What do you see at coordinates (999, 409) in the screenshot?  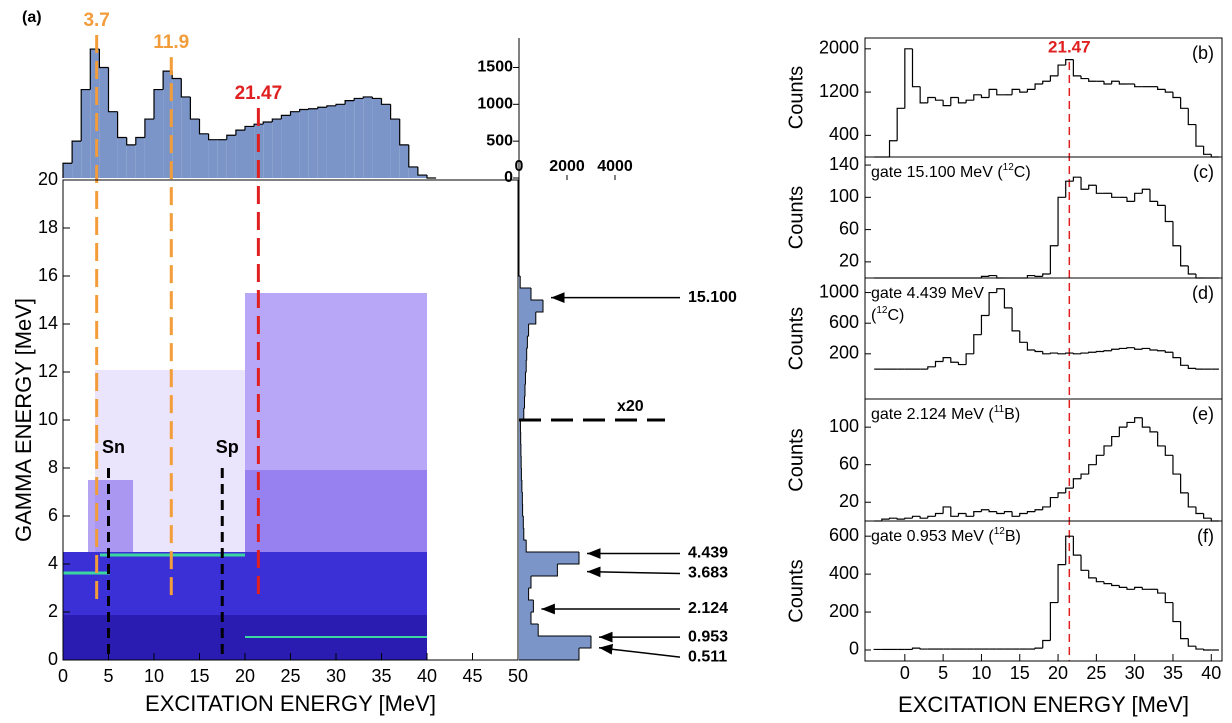 I see `isotope-mass: 11` at bounding box center [999, 409].